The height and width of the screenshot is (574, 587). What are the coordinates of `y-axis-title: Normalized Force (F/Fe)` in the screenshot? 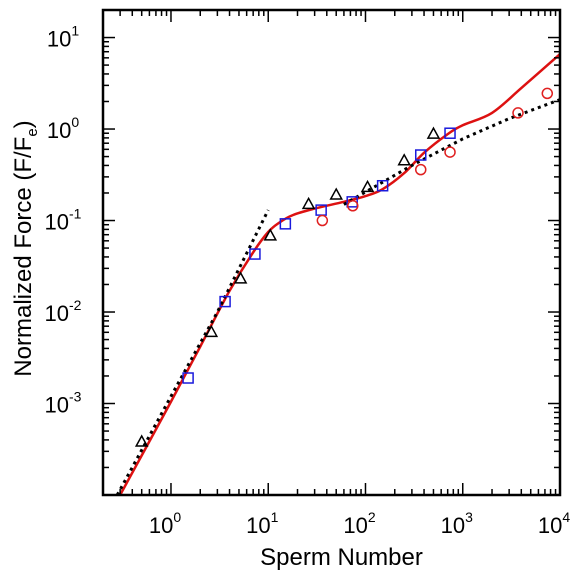 It's located at (25, 248).